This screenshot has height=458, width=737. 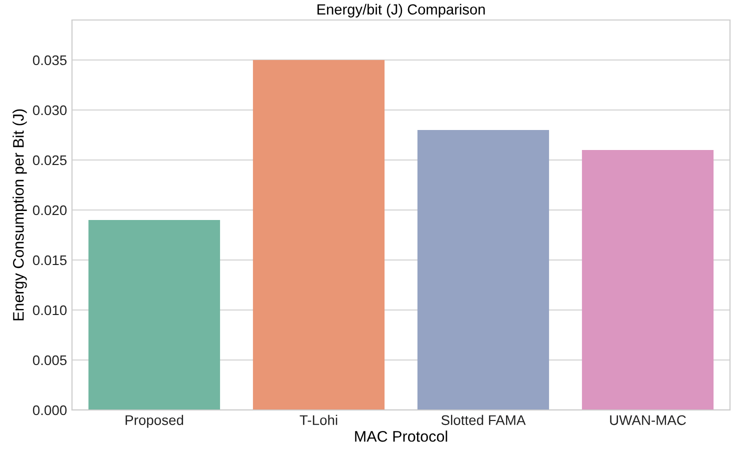 I want to click on x-tick-label: Proposed, so click(x=155, y=421).